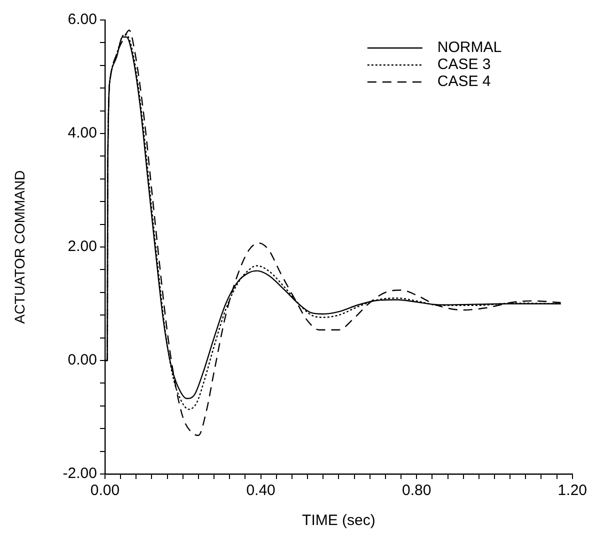 This screenshot has height=542, width=598. What do you see at coordinates (82, 360) in the screenshot?
I see `y-tick-label: 0.00` at bounding box center [82, 360].